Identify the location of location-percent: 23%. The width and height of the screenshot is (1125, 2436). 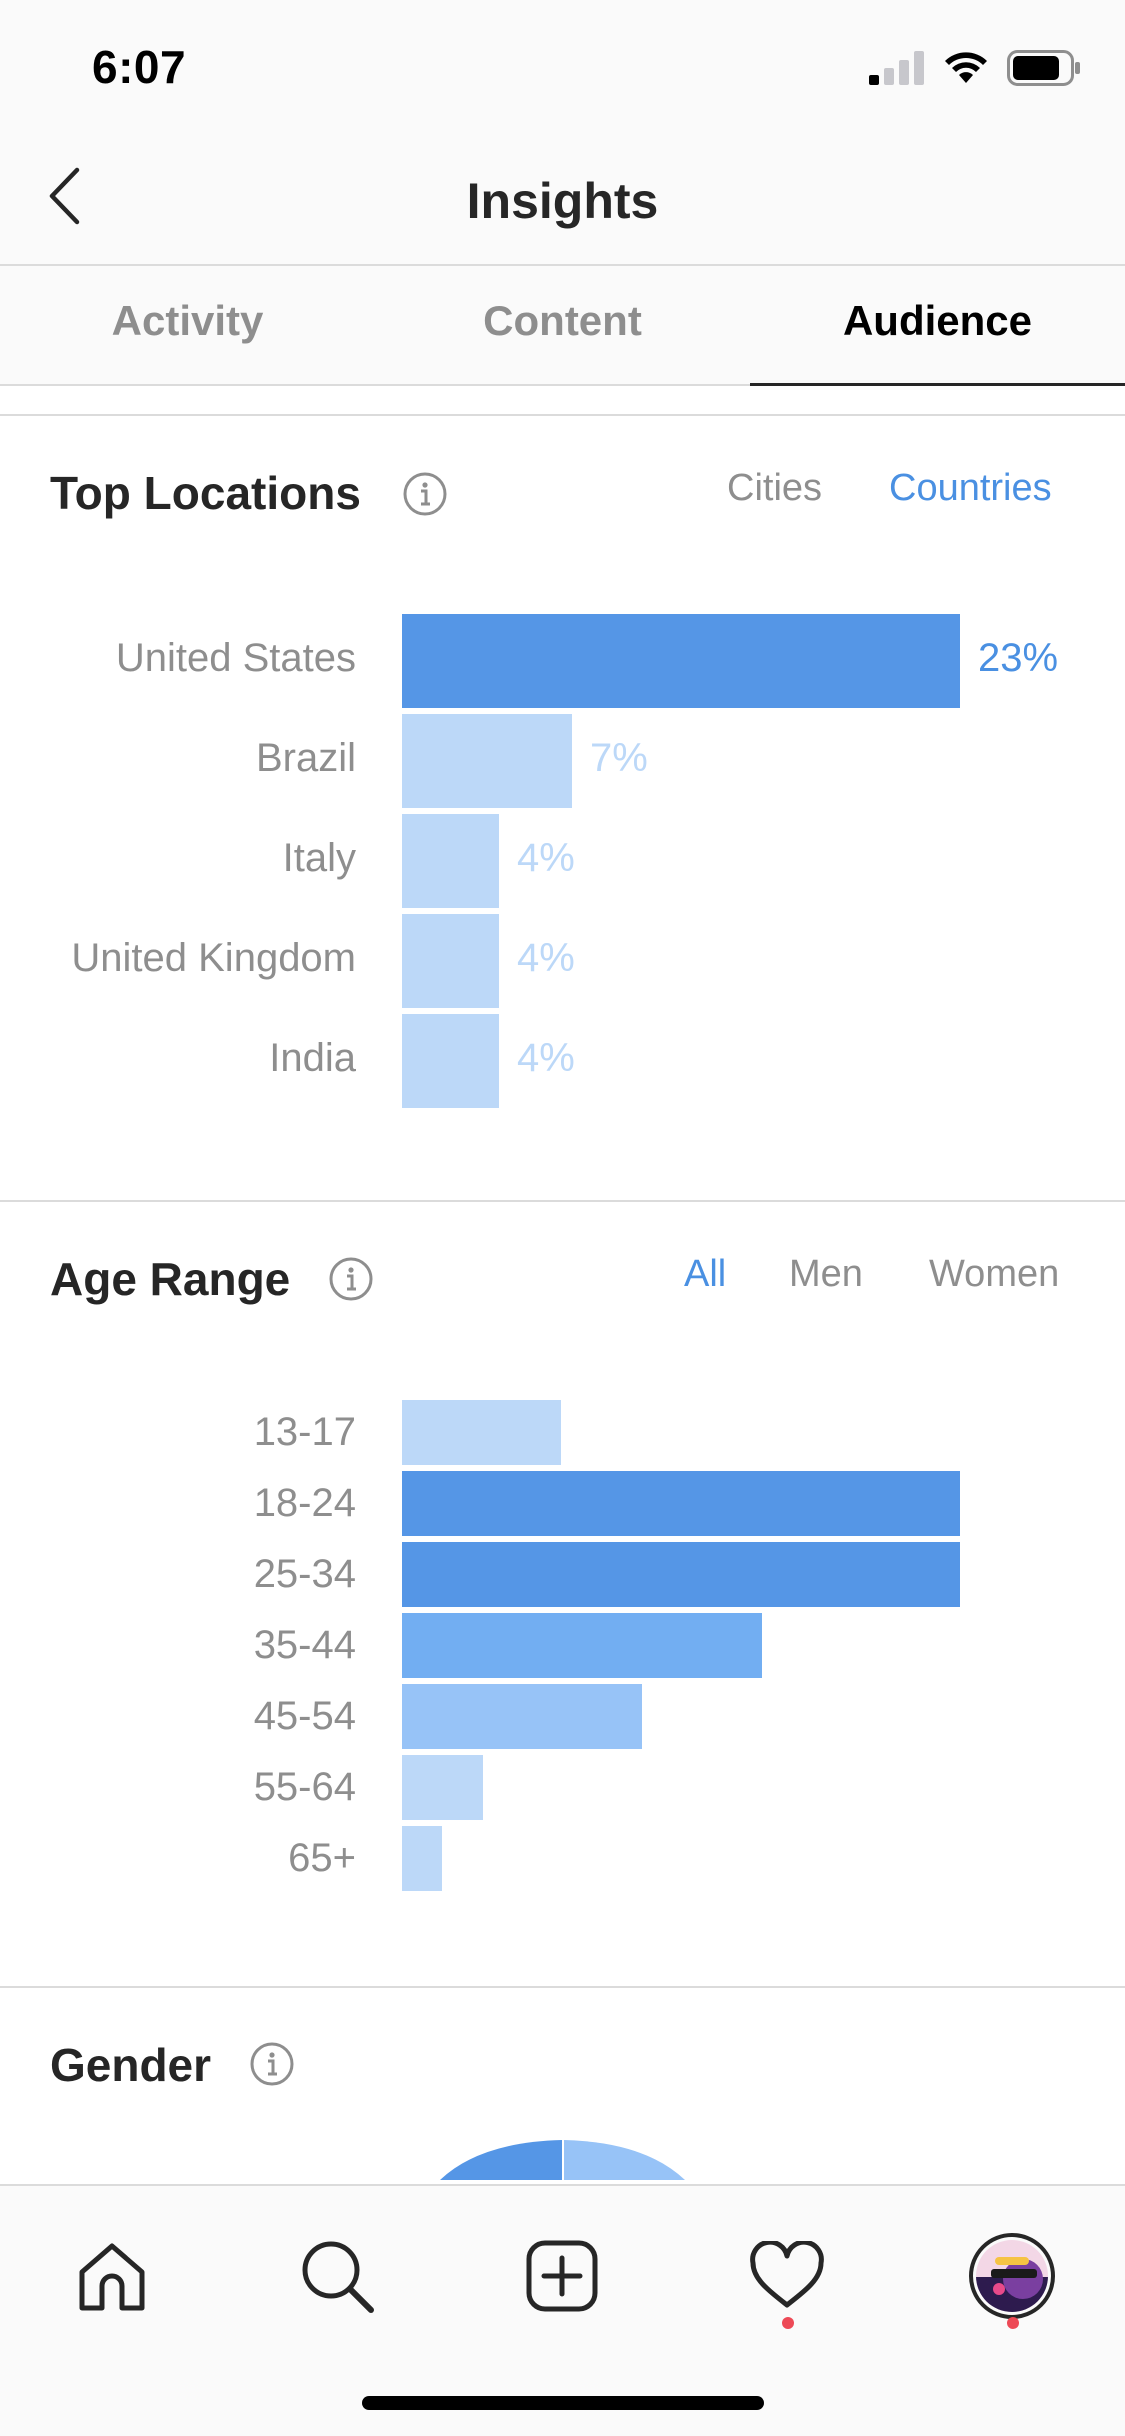
(1018, 658).